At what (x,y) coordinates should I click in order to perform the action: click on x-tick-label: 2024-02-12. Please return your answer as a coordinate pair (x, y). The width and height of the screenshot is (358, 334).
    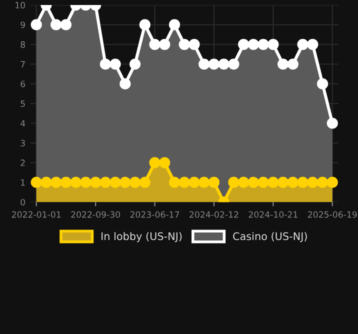
    Looking at the image, I should click on (214, 214).